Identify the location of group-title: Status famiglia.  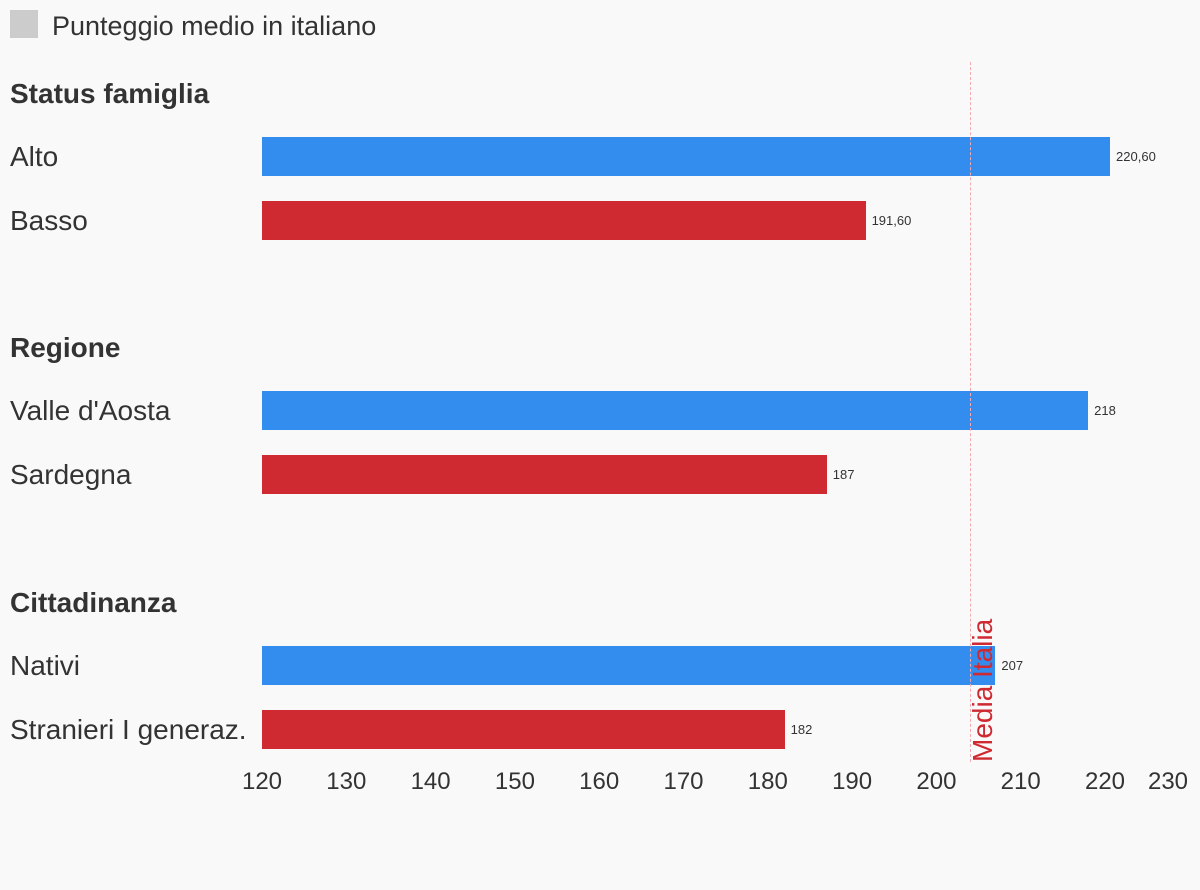
(110, 93).